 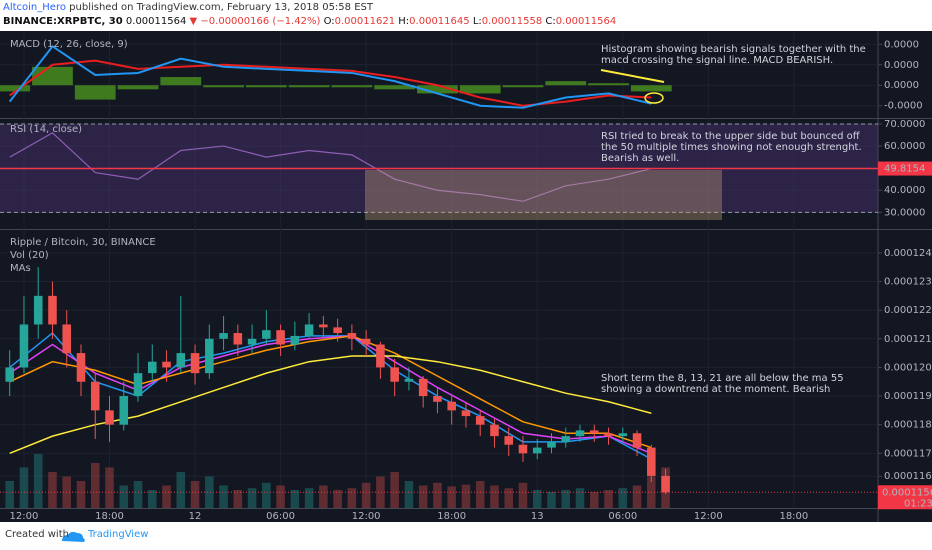 I want to click on l-label: L:, so click(x=477, y=21).